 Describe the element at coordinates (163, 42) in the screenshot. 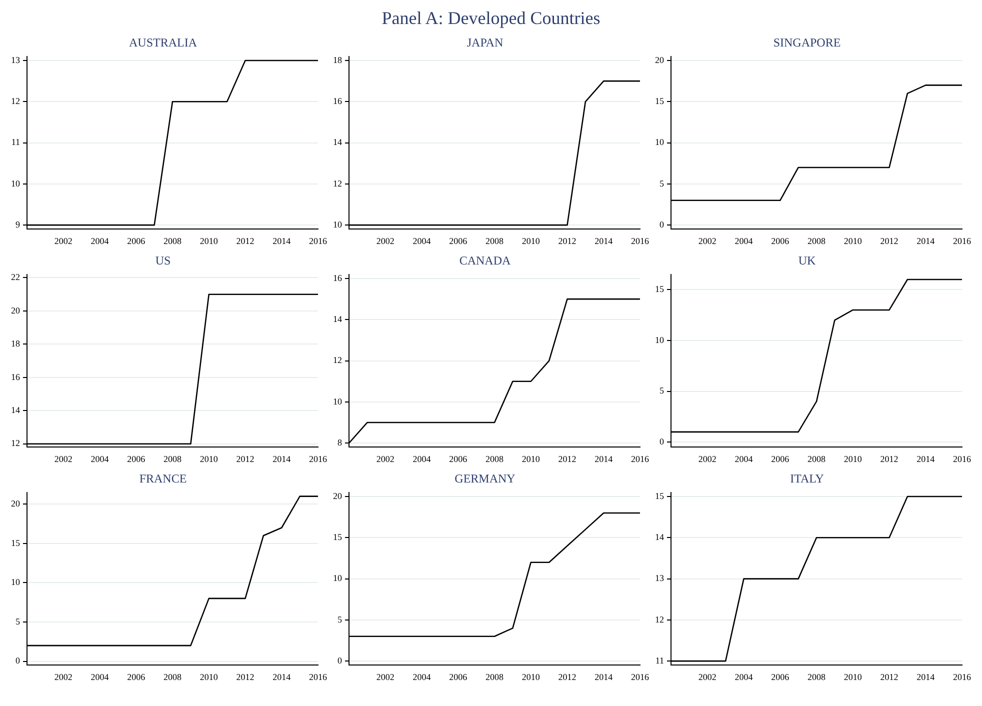

I see `chart-title: AUSTRALIA` at that location.